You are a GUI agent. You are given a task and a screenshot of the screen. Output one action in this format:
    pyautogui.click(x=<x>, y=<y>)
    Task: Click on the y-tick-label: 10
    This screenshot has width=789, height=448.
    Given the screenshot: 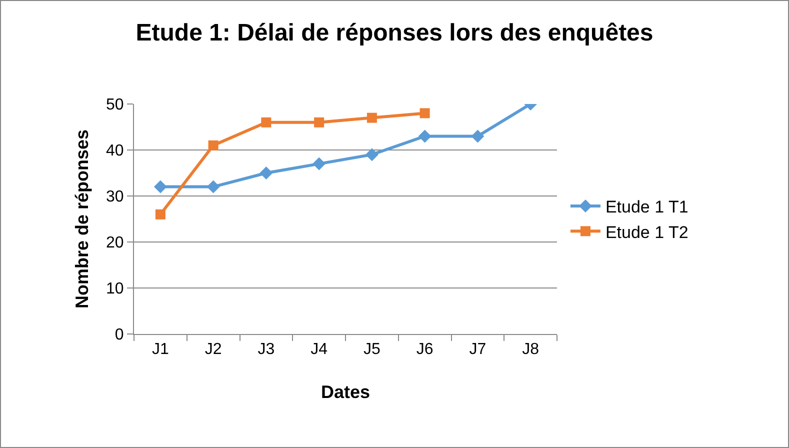 What is the action you would take?
    pyautogui.click(x=115, y=289)
    